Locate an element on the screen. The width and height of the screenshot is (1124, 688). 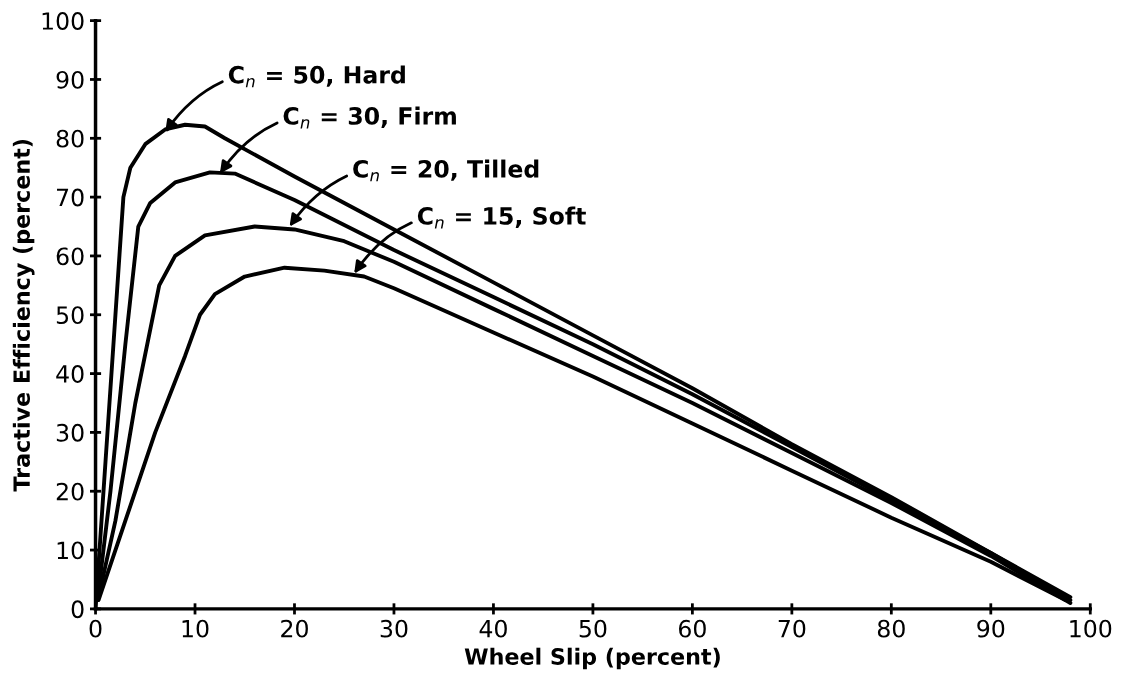
y-tick-label: 70 is located at coordinates (70, 197).